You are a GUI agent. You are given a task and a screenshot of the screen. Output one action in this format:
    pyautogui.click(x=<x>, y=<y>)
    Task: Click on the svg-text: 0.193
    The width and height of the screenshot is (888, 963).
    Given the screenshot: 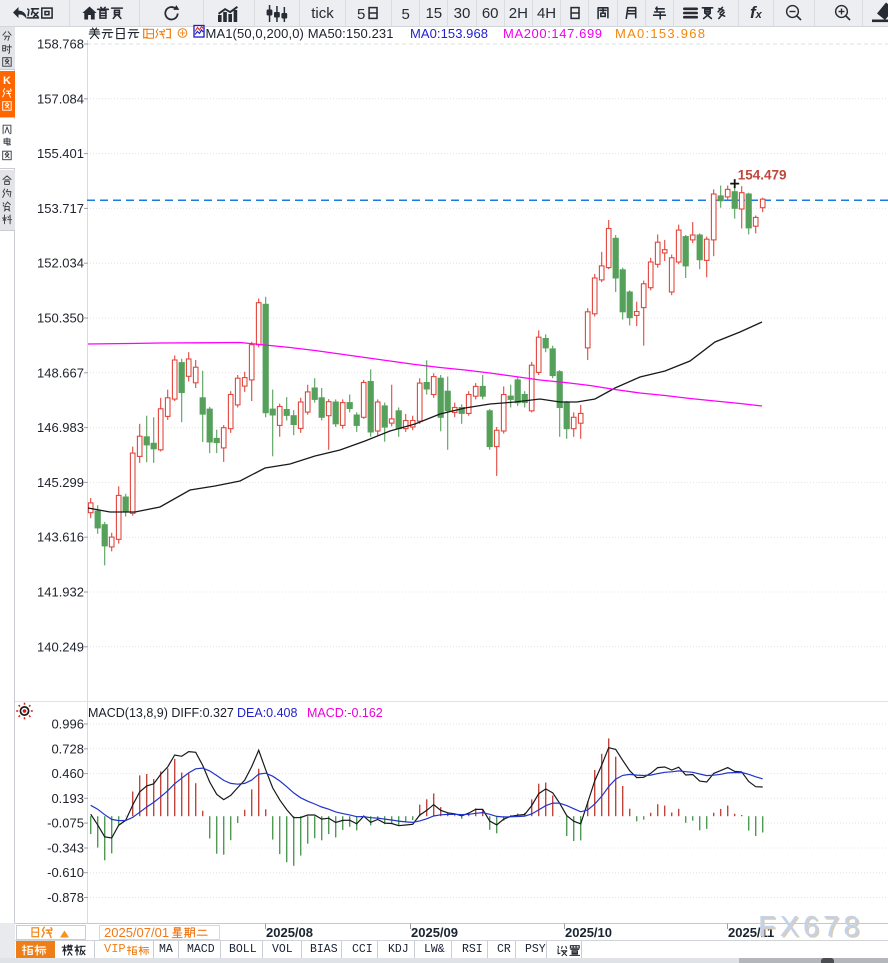 What is the action you would take?
    pyautogui.click(x=67, y=798)
    